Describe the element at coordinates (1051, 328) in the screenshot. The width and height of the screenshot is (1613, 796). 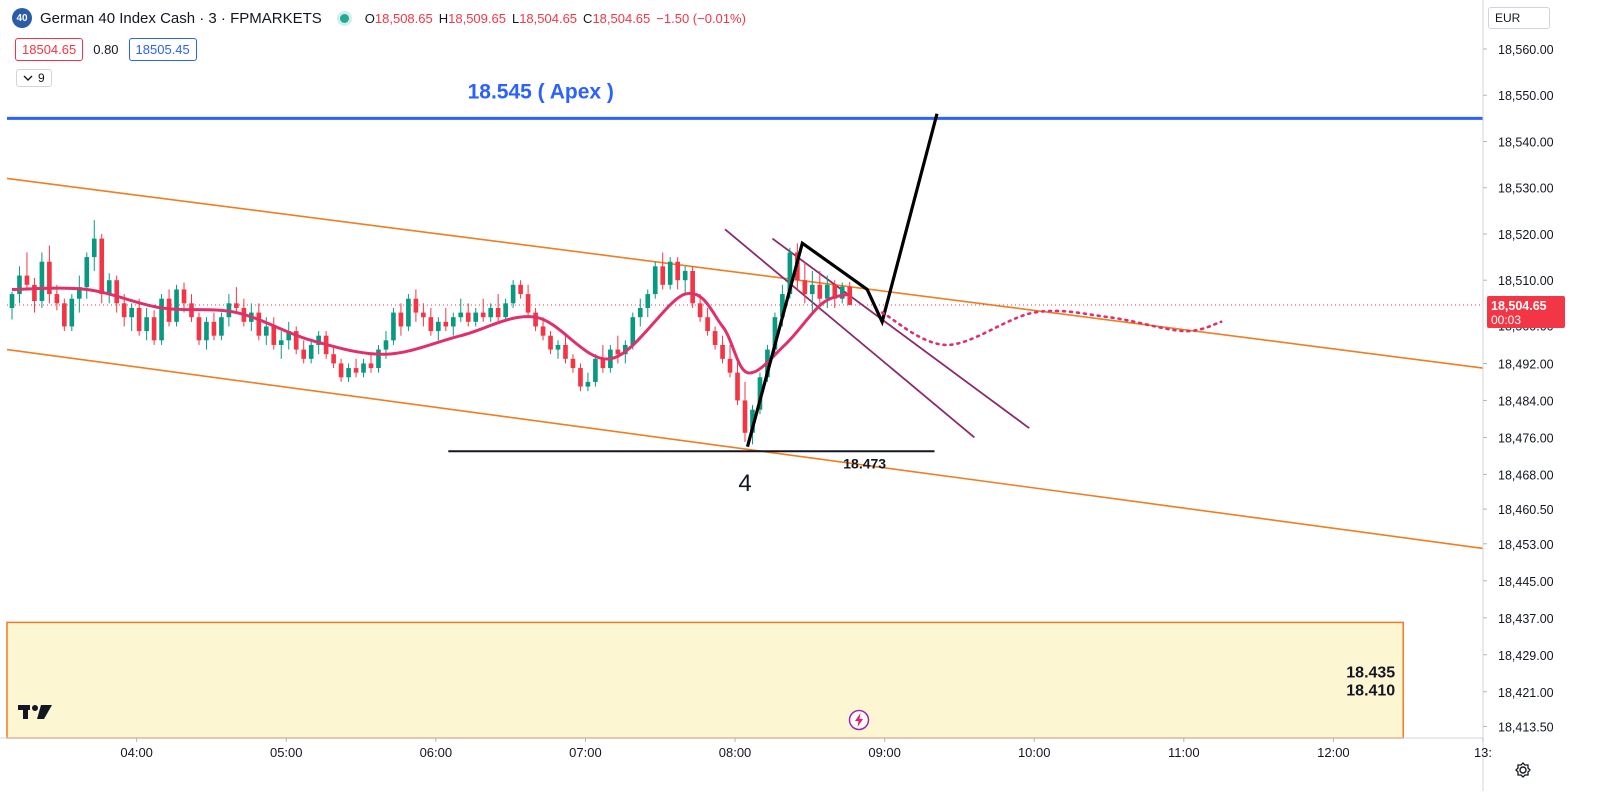
I see `dotted-projection-path` at that location.